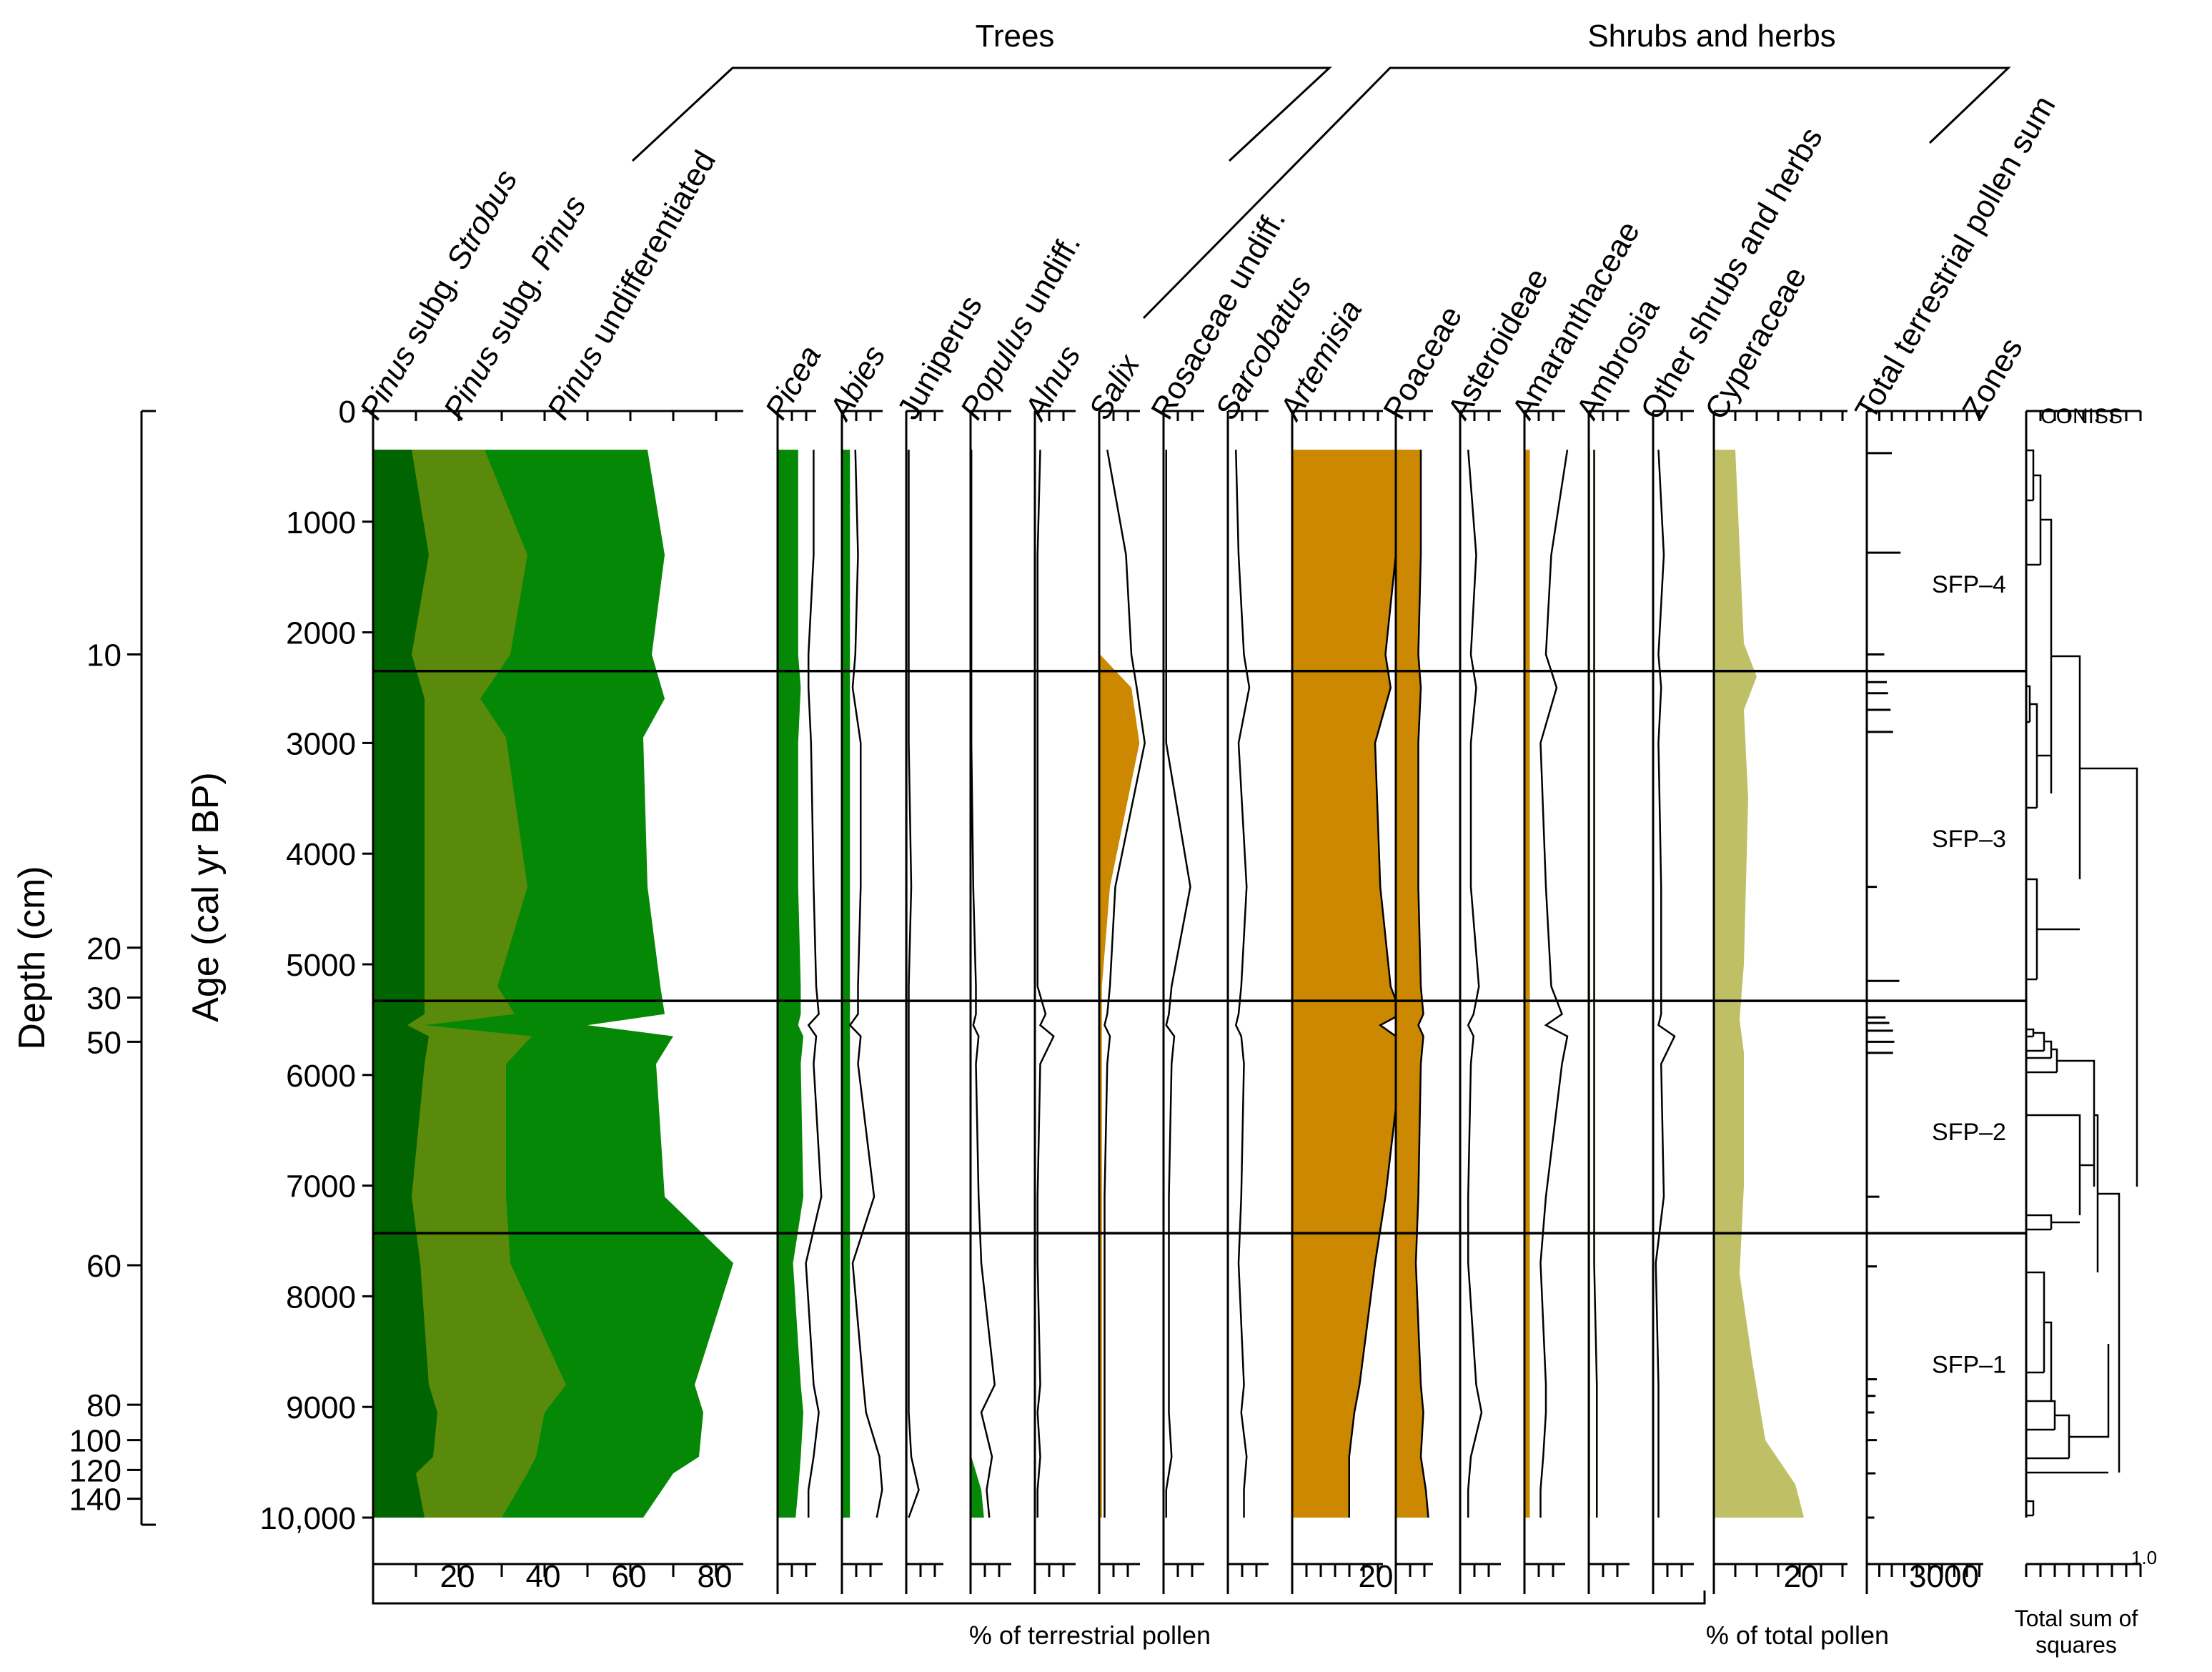  What do you see at coordinates (1576, 193) in the screenshot?
I see `shrubs-bracket` at bounding box center [1576, 193].